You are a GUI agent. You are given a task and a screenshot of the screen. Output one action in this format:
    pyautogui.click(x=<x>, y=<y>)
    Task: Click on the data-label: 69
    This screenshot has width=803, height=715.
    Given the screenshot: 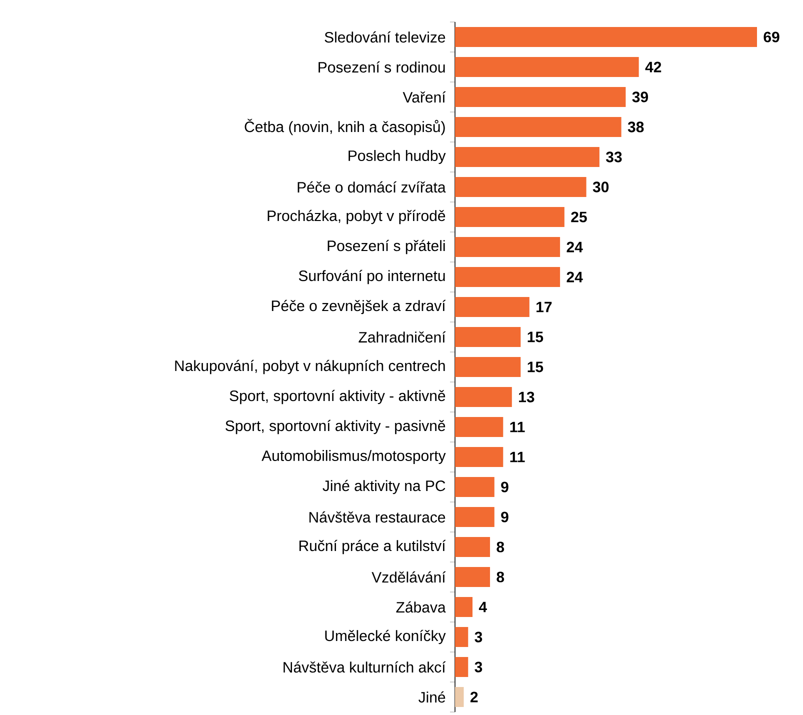 What is the action you would take?
    pyautogui.click(x=772, y=37)
    